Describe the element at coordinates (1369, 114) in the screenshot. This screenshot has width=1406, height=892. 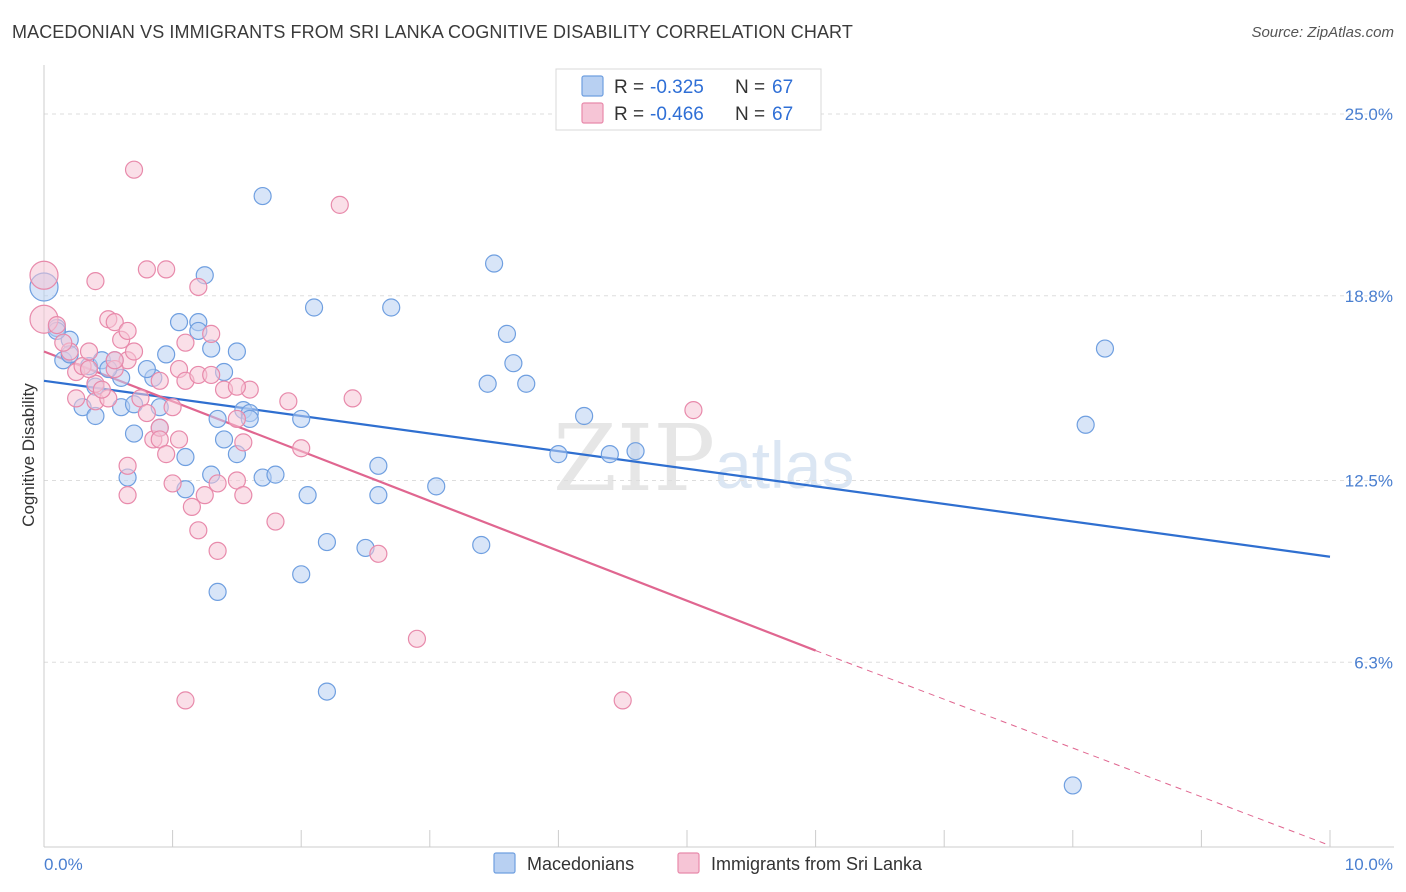
I see `y-tick-label: 25.0%` at that location.